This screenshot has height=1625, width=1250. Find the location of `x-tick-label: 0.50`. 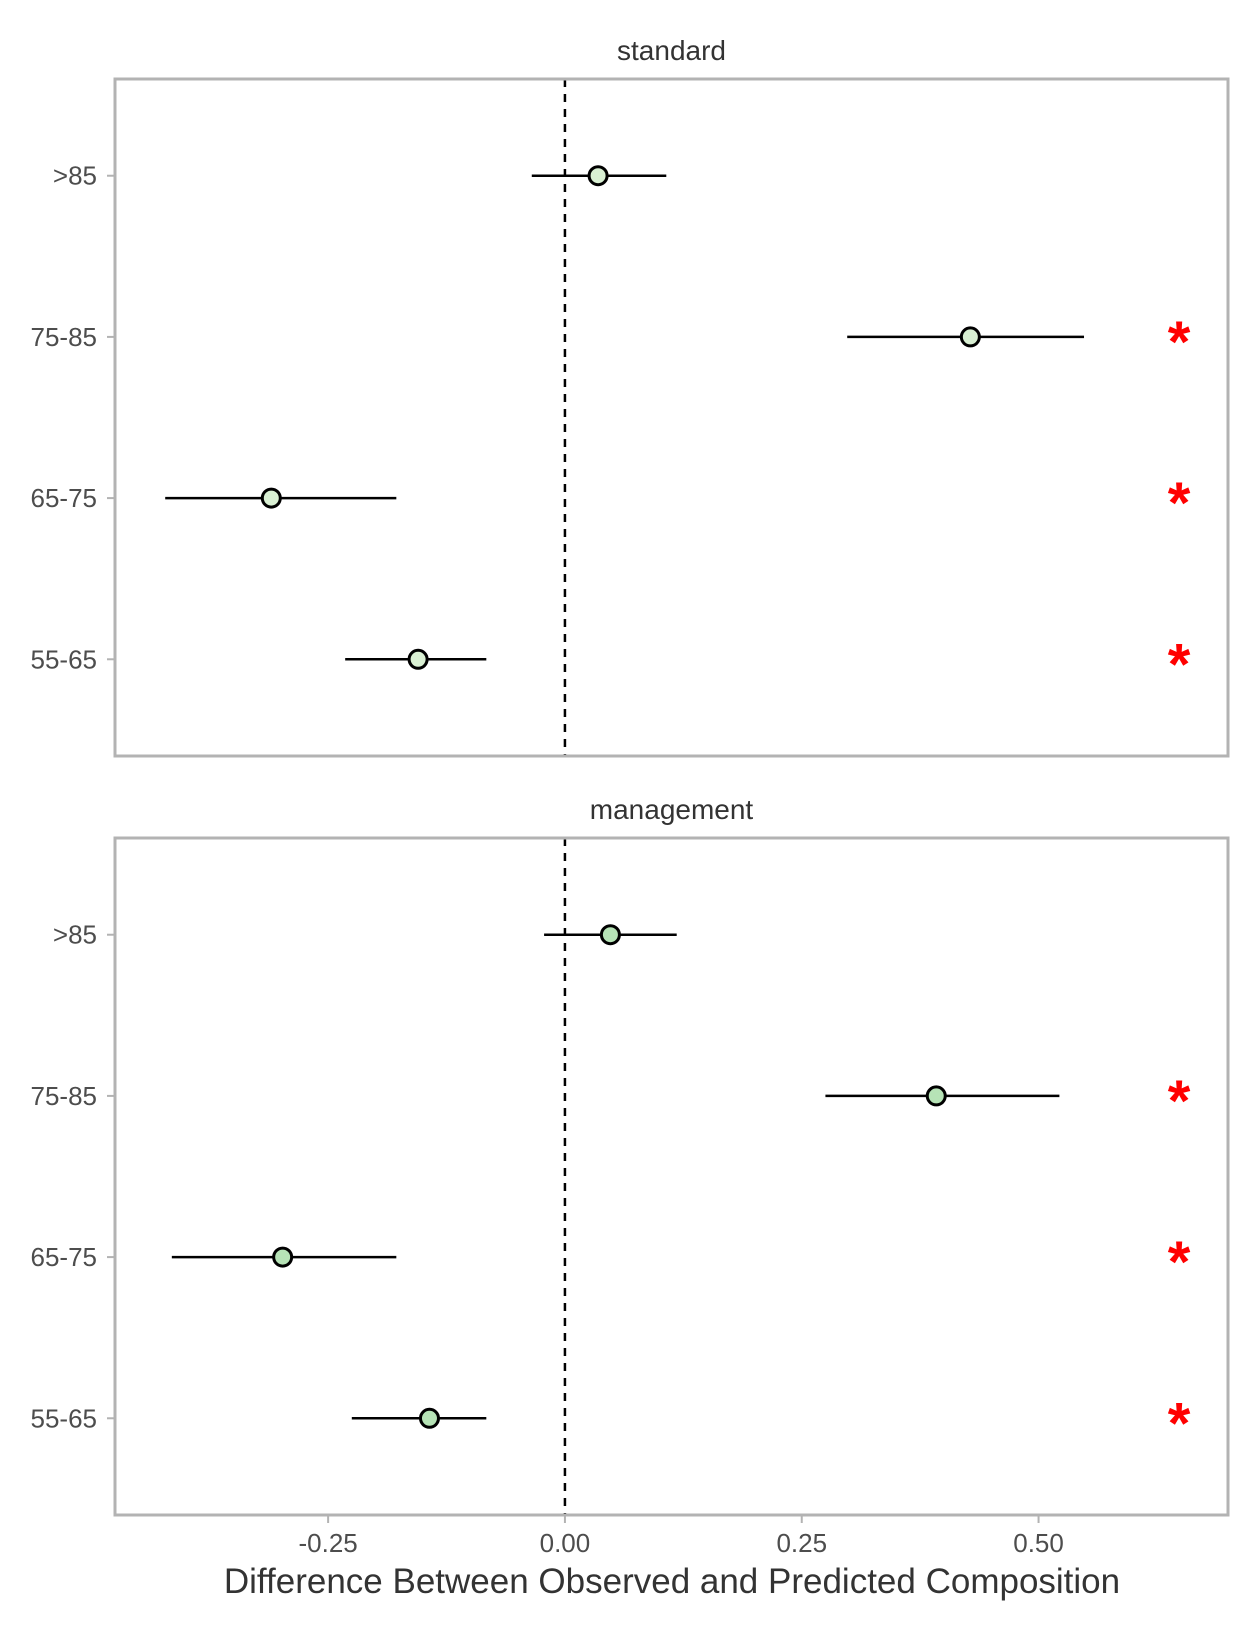

x-tick-label: 0.50 is located at coordinates (1038, 1543).